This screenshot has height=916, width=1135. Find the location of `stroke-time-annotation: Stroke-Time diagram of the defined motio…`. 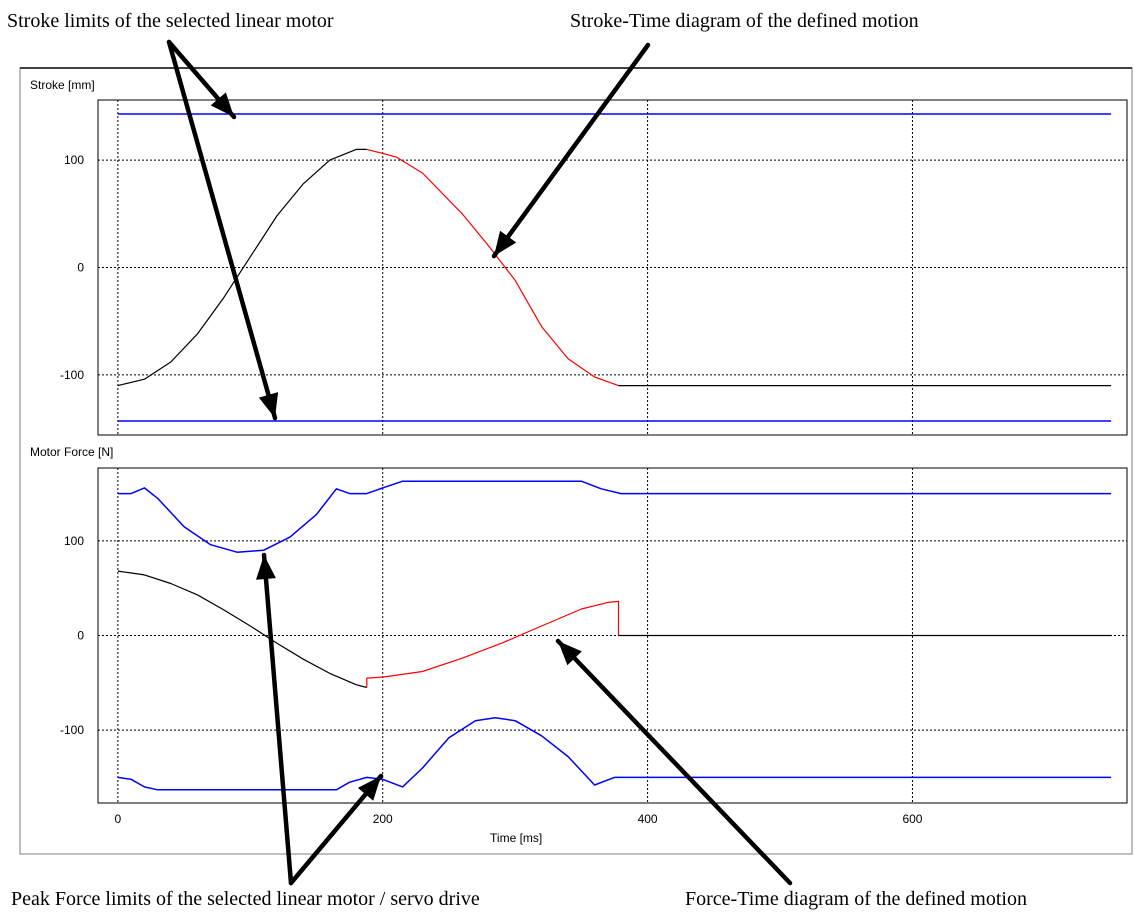

stroke-time-annotation: Stroke-Time diagram of the defined motio… is located at coordinates (744, 21).